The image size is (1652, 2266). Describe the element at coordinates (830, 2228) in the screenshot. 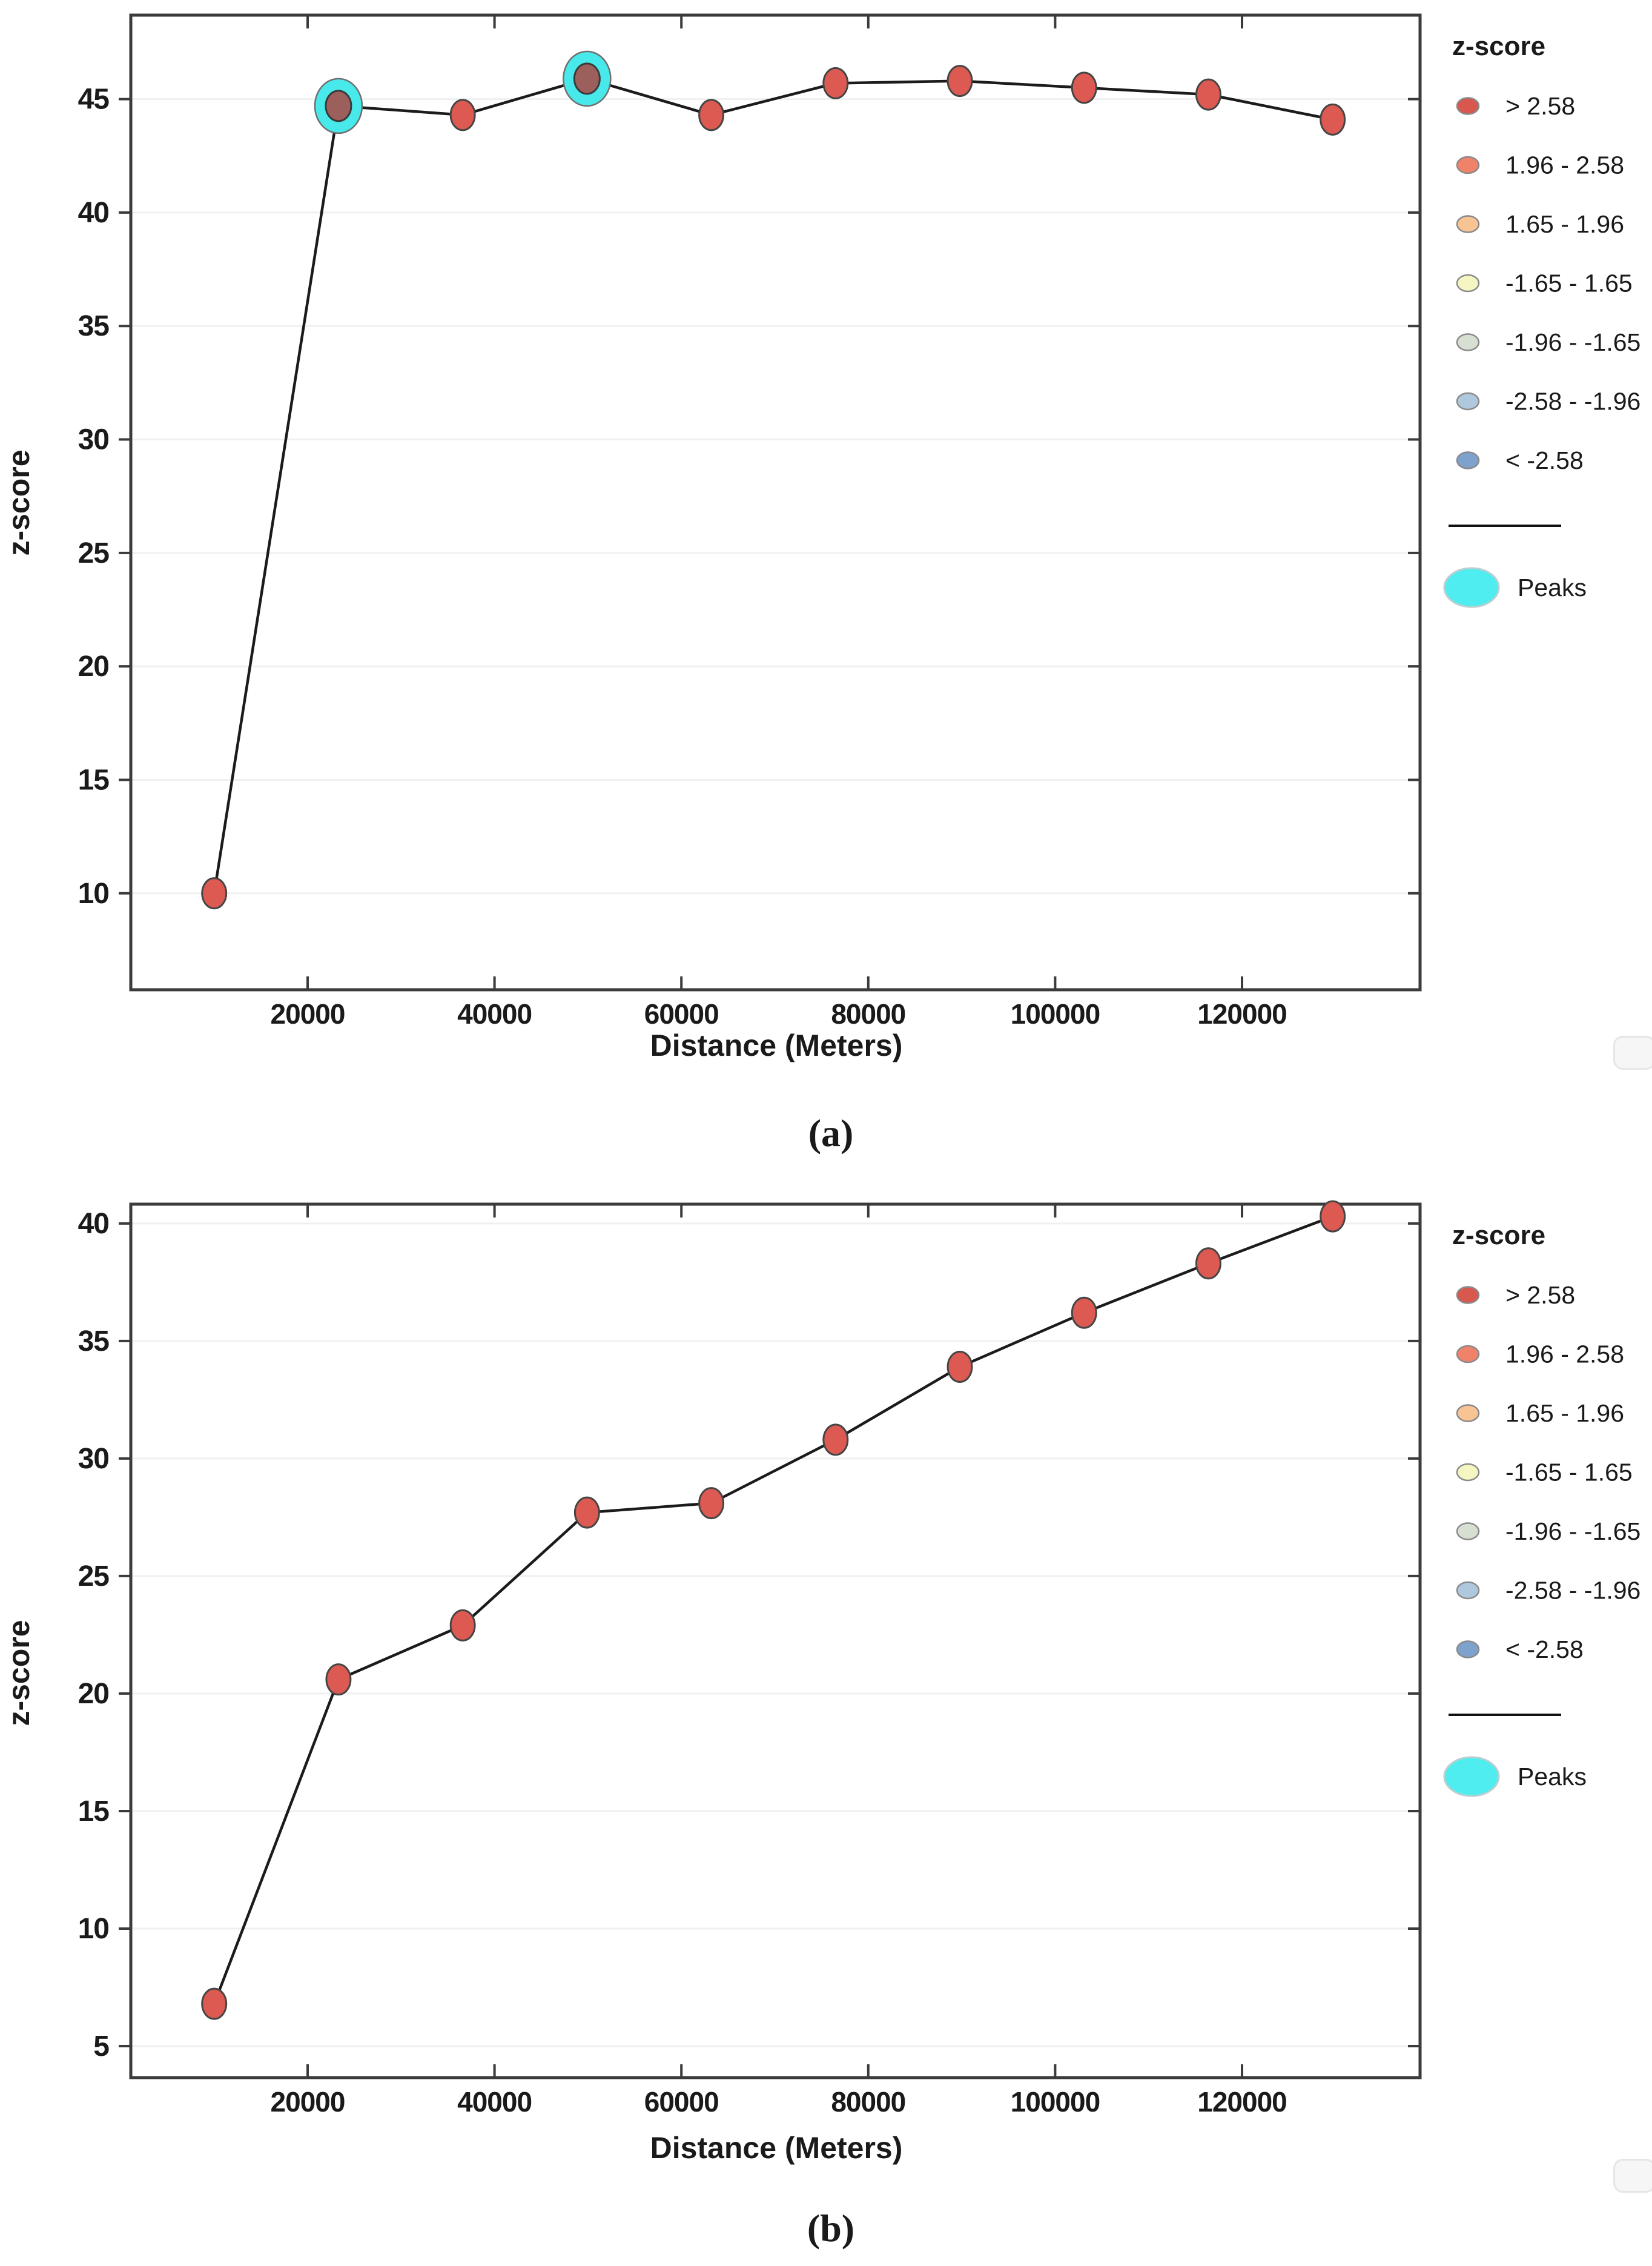

I see `subfigure-caption: (b)` at that location.